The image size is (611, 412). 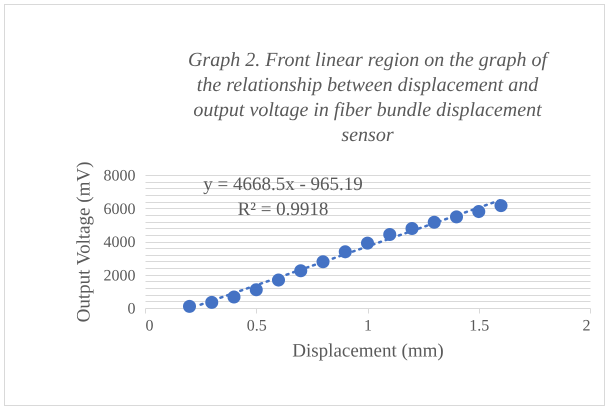 What do you see at coordinates (479, 326) in the screenshot?
I see `x-tick-label: 1.5` at bounding box center [479, 326].